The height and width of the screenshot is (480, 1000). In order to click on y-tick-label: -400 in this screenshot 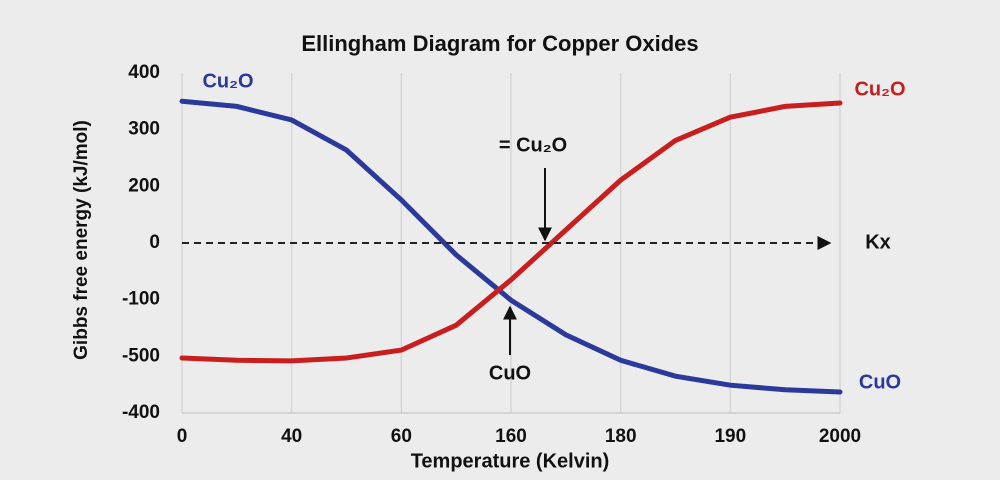, I will do `click(141, 412)`.